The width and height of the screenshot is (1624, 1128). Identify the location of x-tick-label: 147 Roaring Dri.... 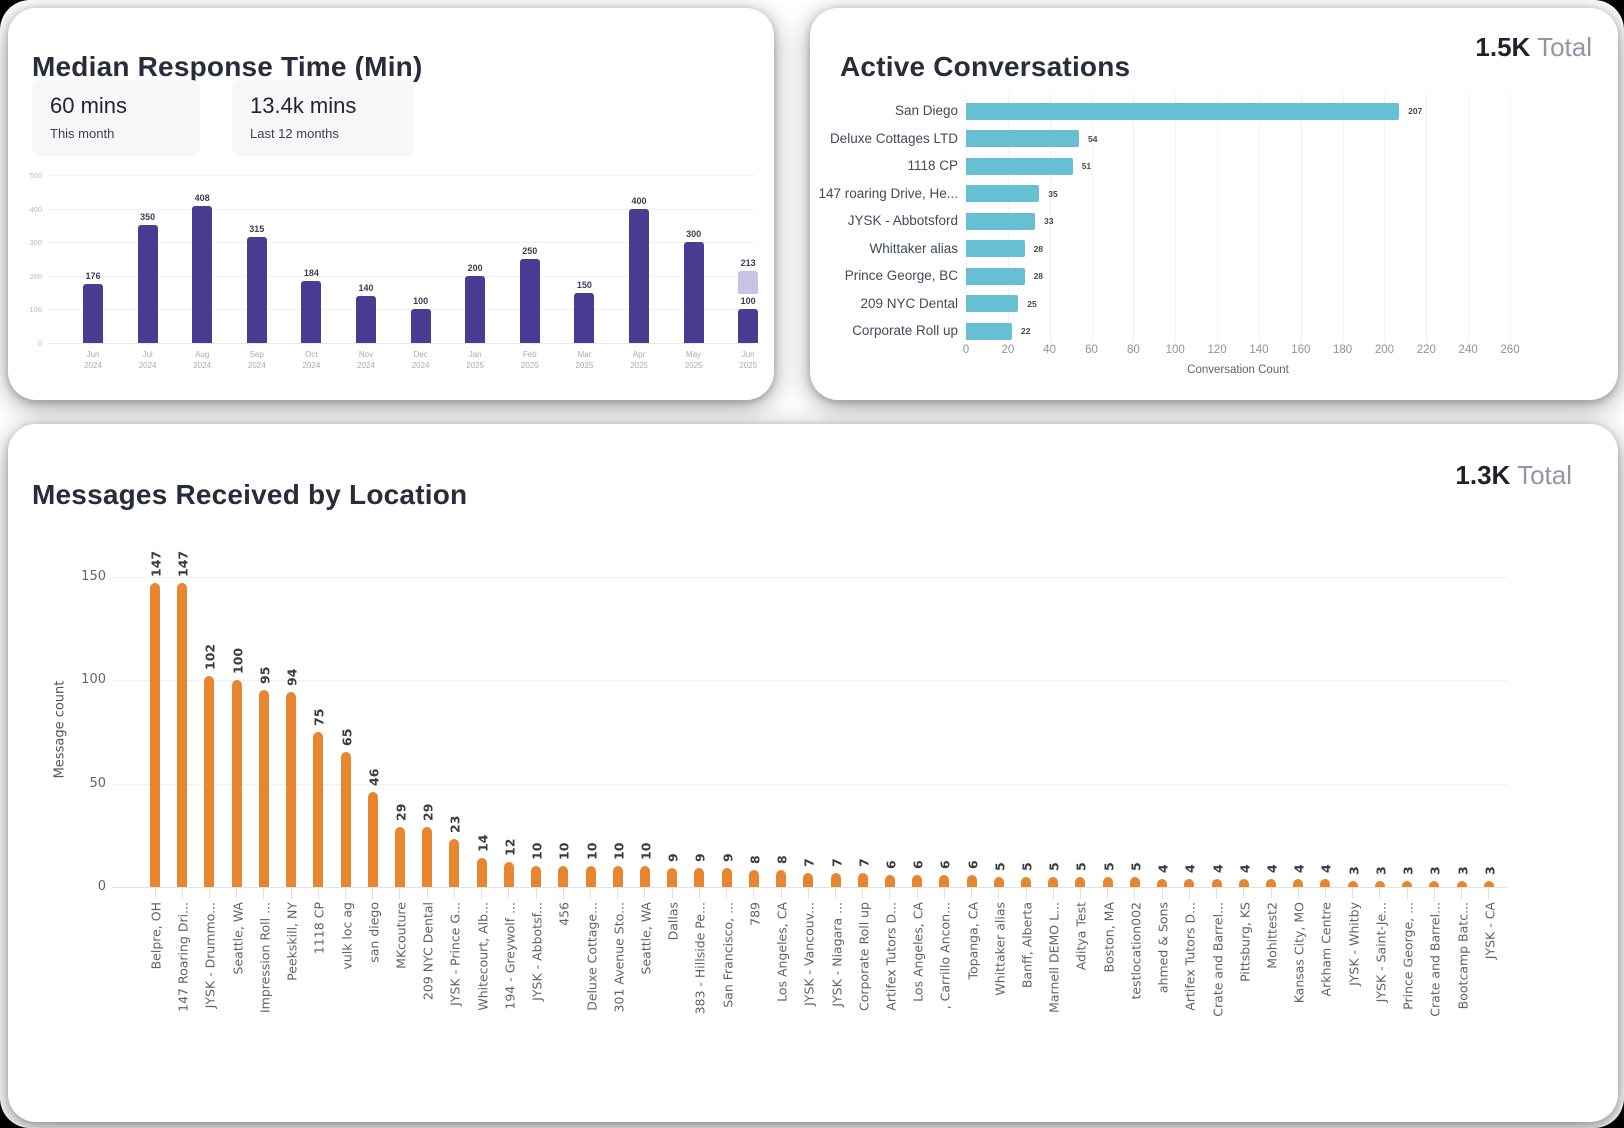
(183, 957).